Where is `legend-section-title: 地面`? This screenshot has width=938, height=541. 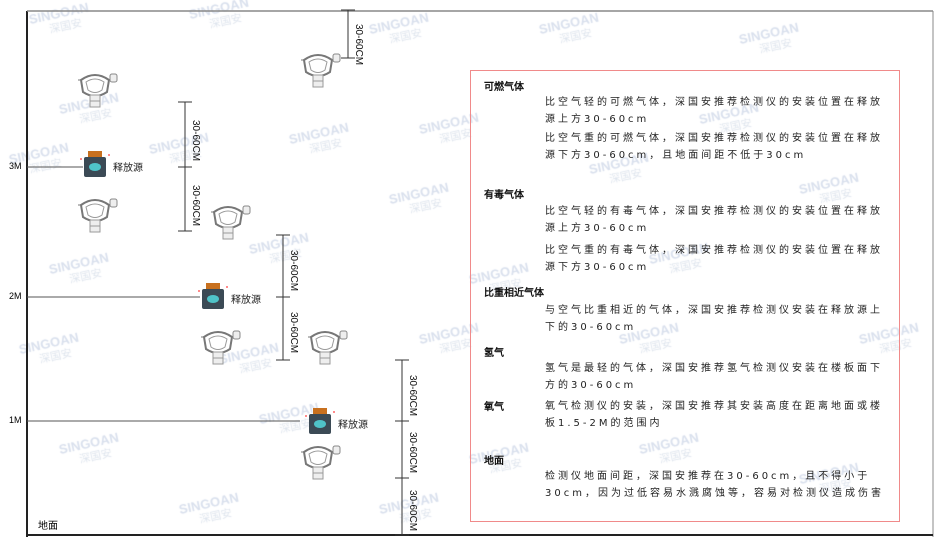 legend-section-title: 地面 is located at coordinates (494, 461).